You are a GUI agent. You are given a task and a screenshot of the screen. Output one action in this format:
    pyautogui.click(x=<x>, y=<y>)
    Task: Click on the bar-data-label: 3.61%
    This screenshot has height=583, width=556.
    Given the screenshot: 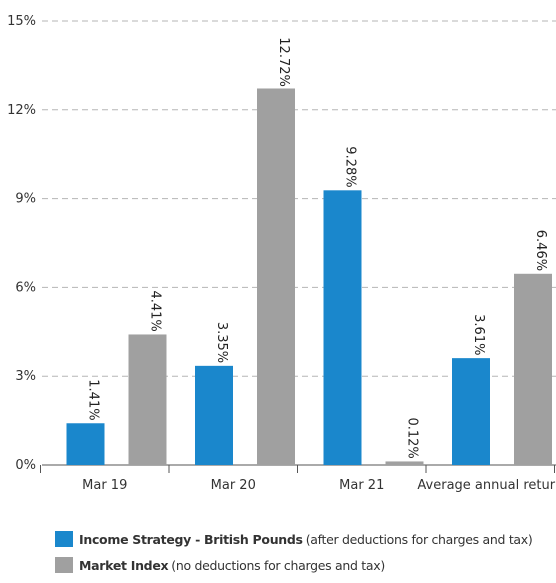 What is the action you would take?
    pyautogui.click(x=478, y=334)
    